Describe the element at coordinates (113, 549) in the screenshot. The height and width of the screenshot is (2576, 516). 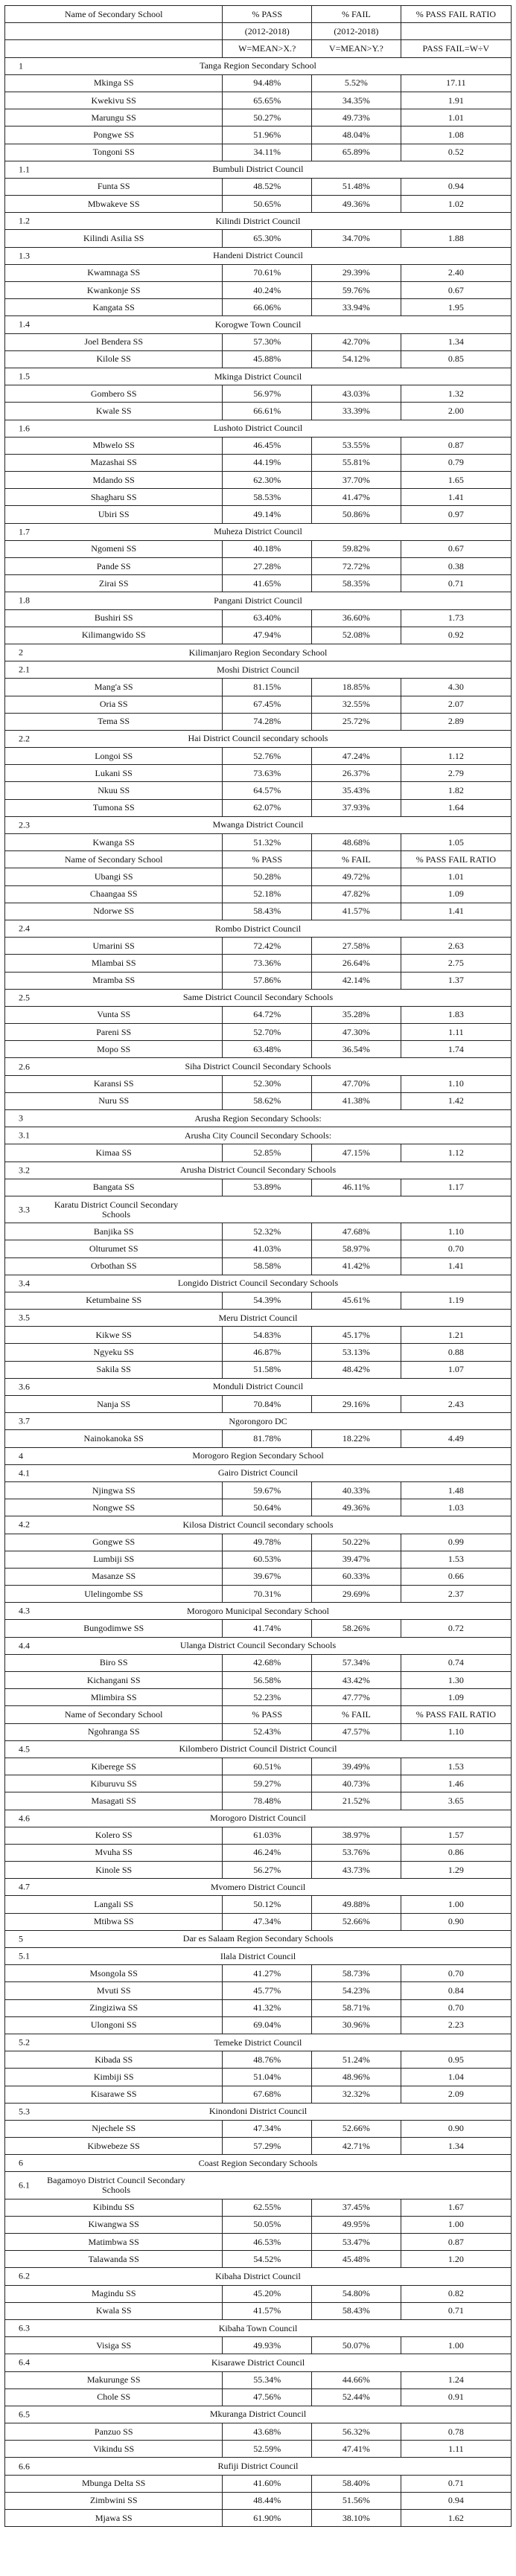
I see `school-name: Ngomeni SS` at that location.